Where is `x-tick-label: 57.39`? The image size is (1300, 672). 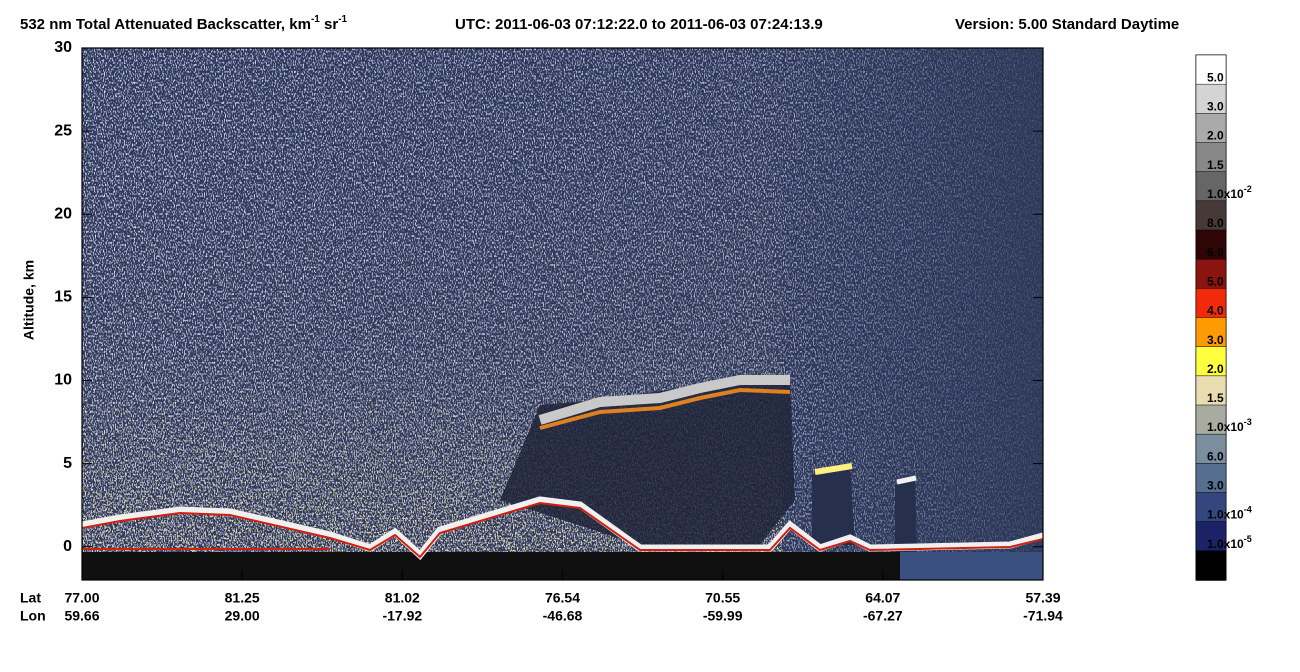 x-tick-label: 57.39 is located at coordinates (1042, 598).